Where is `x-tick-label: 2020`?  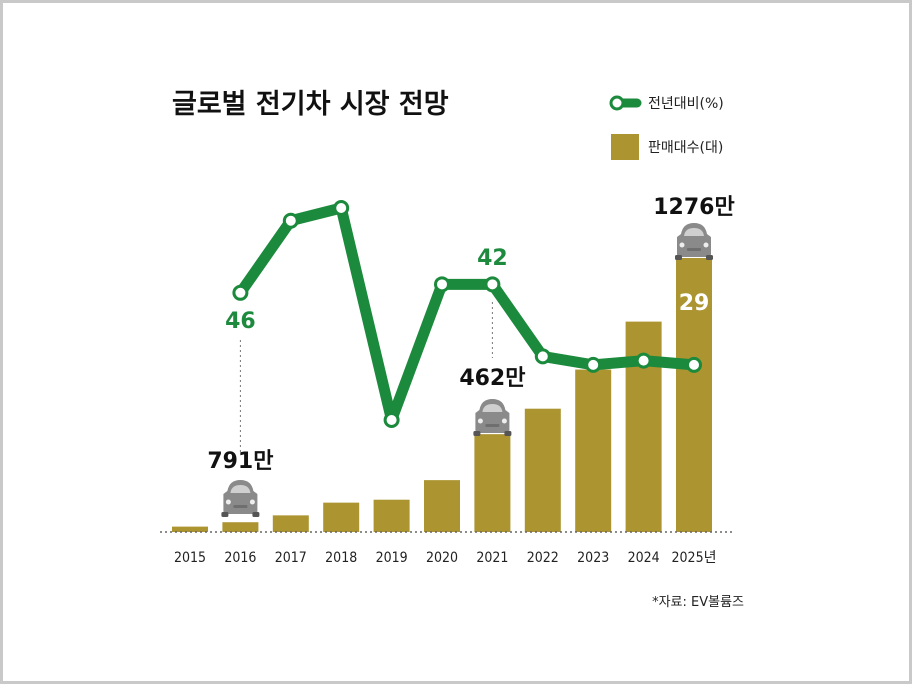 x-tick-label: 2020 is located at coordinates (442, 558).